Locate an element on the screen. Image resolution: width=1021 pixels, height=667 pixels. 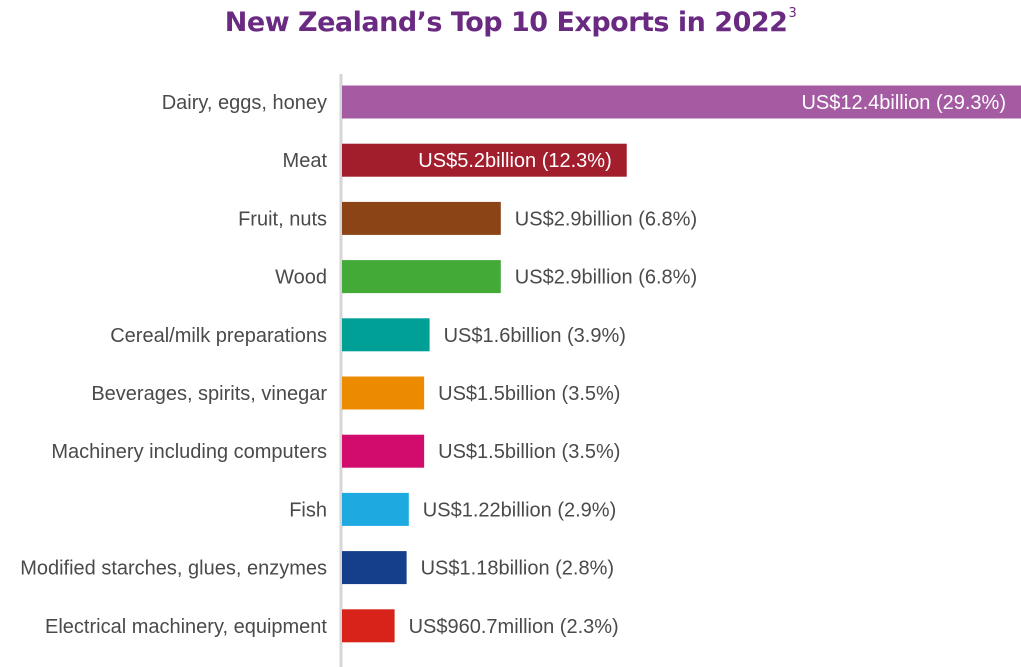
data-label: US$1.18billion (2.8%) is located at coordinates (517, 569).